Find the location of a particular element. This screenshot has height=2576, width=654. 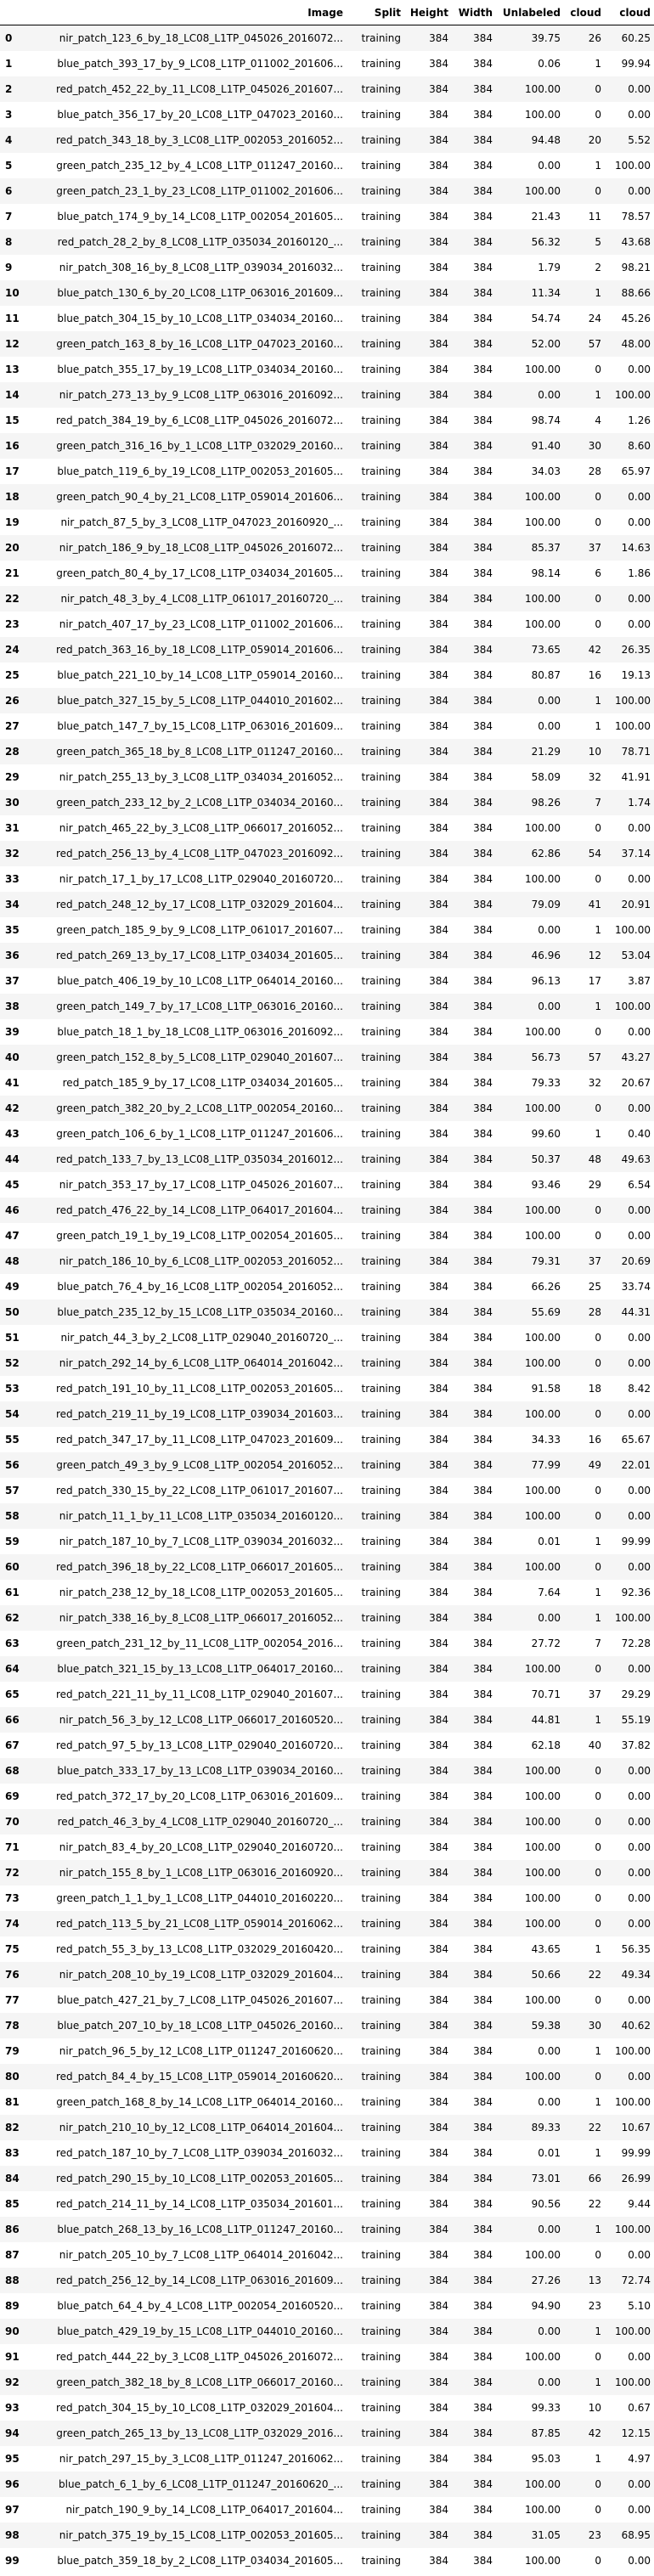

unlabeled-cell: 56.32 is located at coordinates (546, 242).